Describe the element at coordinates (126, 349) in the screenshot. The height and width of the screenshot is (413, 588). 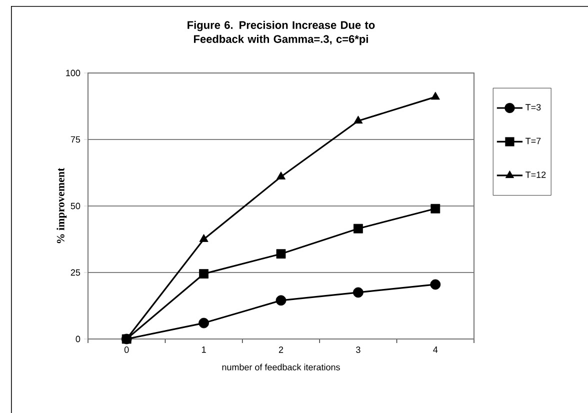
I see `x-tick-label: 0` at that location.